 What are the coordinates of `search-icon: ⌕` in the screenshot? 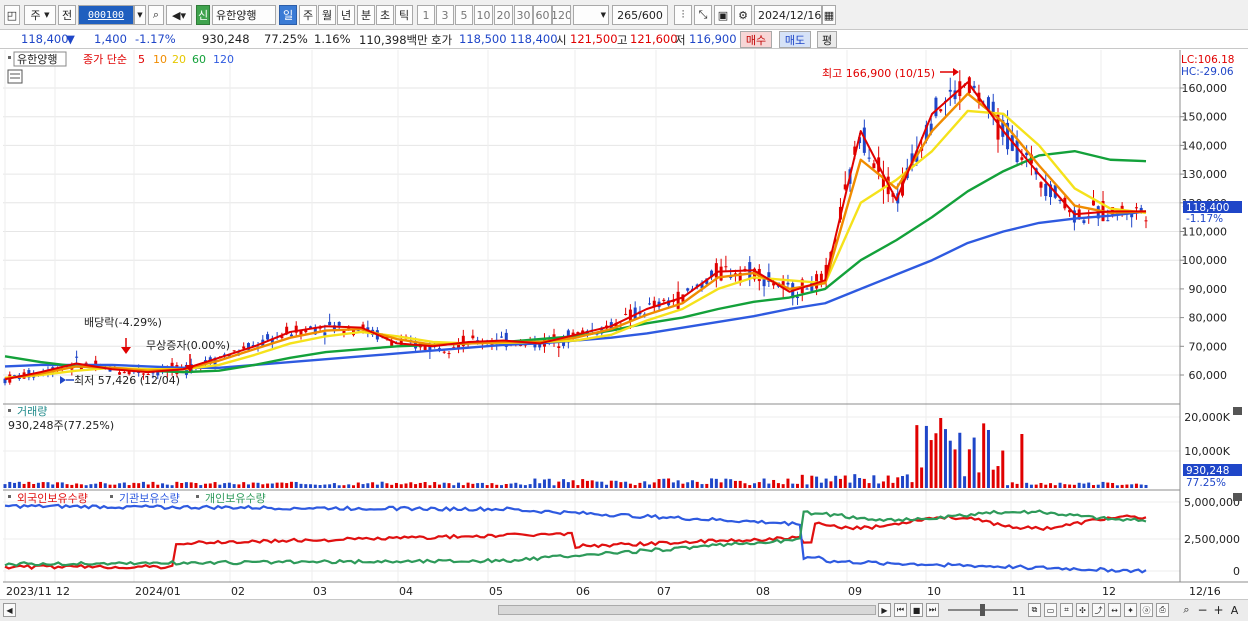 It's located at (156, 15).